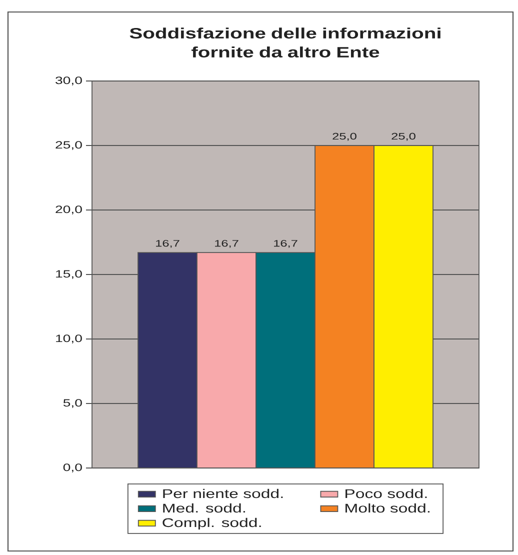 The image size is (518, 555). Describe the element at coordinates (69, 145) in the screenshot. I see `y-tick-label: 25,0` at that location.